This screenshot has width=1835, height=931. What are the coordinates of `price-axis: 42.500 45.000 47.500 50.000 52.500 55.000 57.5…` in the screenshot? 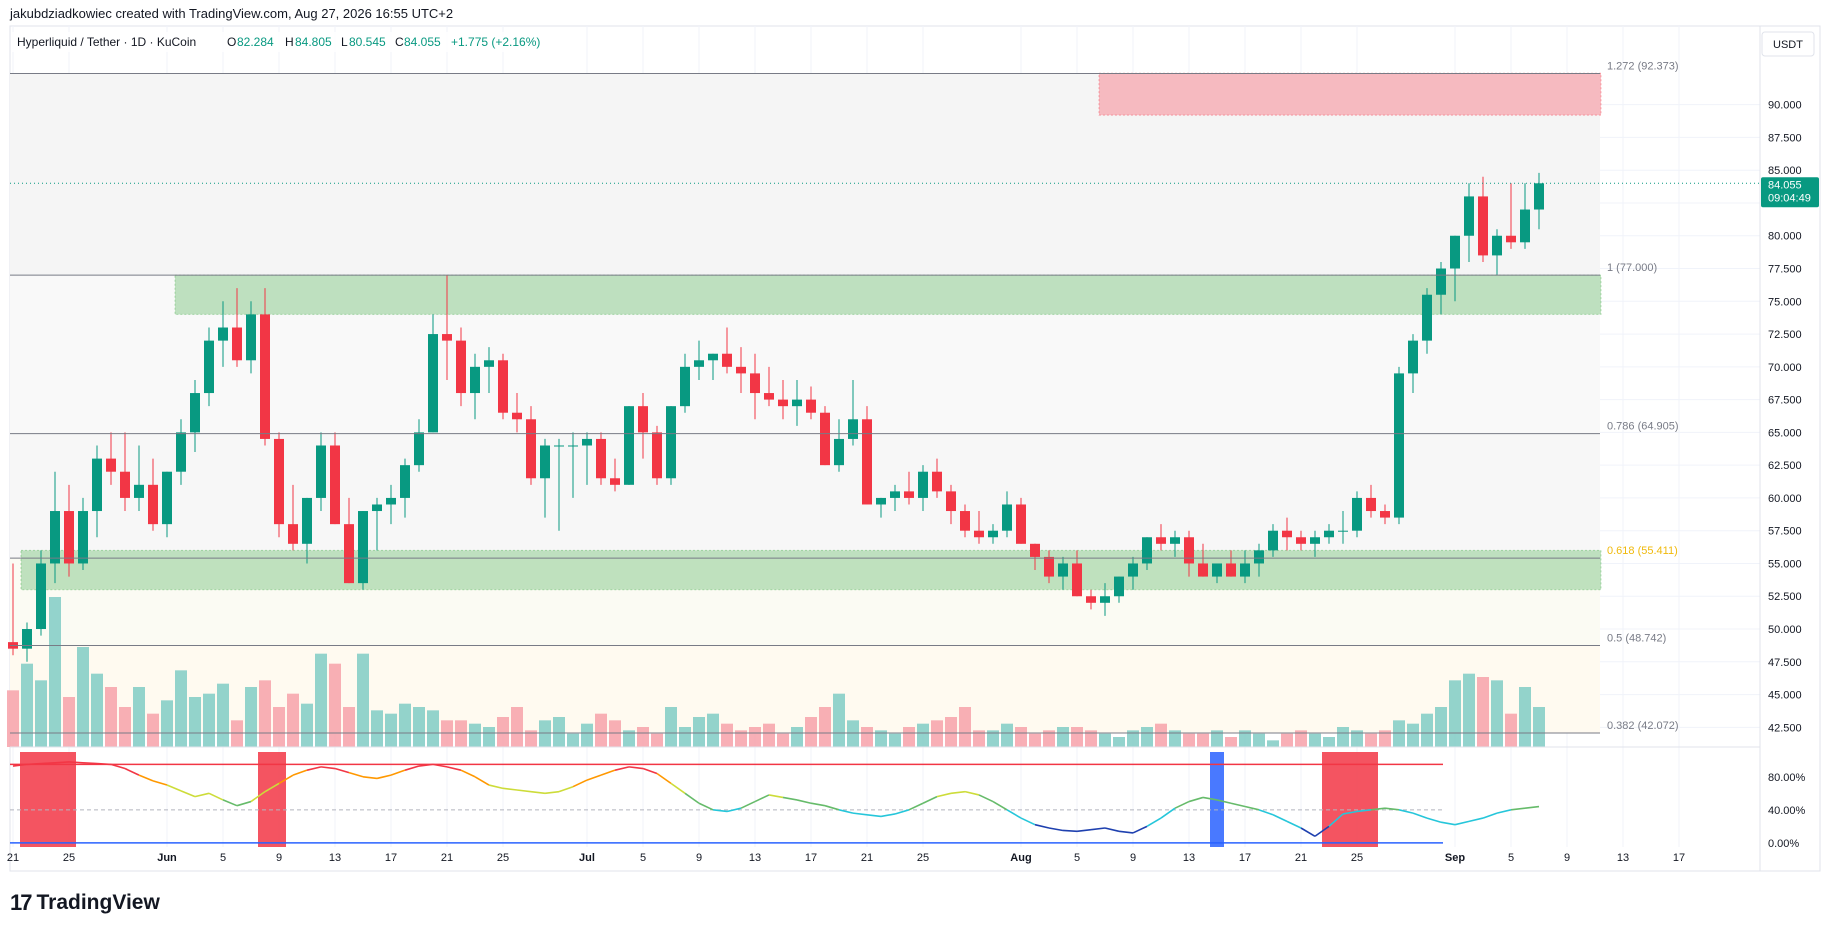 It's located at (1787, 475).